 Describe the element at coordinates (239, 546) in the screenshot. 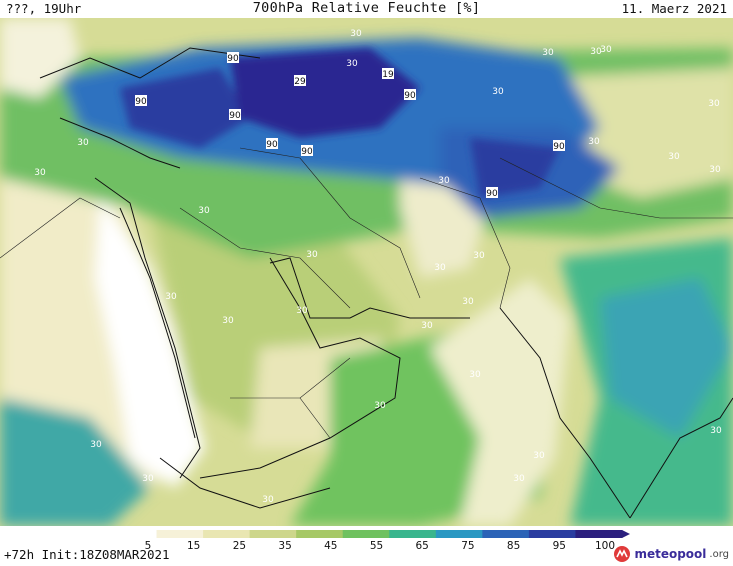

I see `legend-tick-label: 25` at that location.